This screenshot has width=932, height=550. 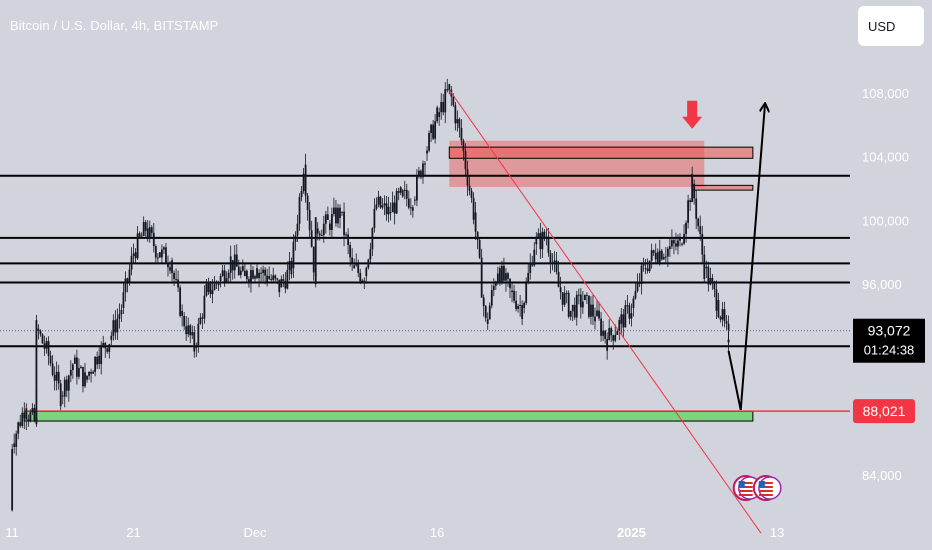 What do you see at coordinates (722, 187) in the screenshot?
I see `resistance-box` at bounding box center [722, 187].